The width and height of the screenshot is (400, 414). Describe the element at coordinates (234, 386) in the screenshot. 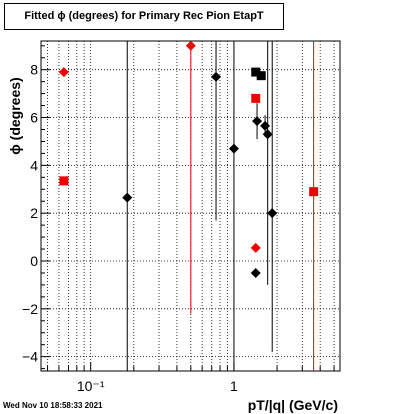

I see `x-tick-label: 1` at that location.